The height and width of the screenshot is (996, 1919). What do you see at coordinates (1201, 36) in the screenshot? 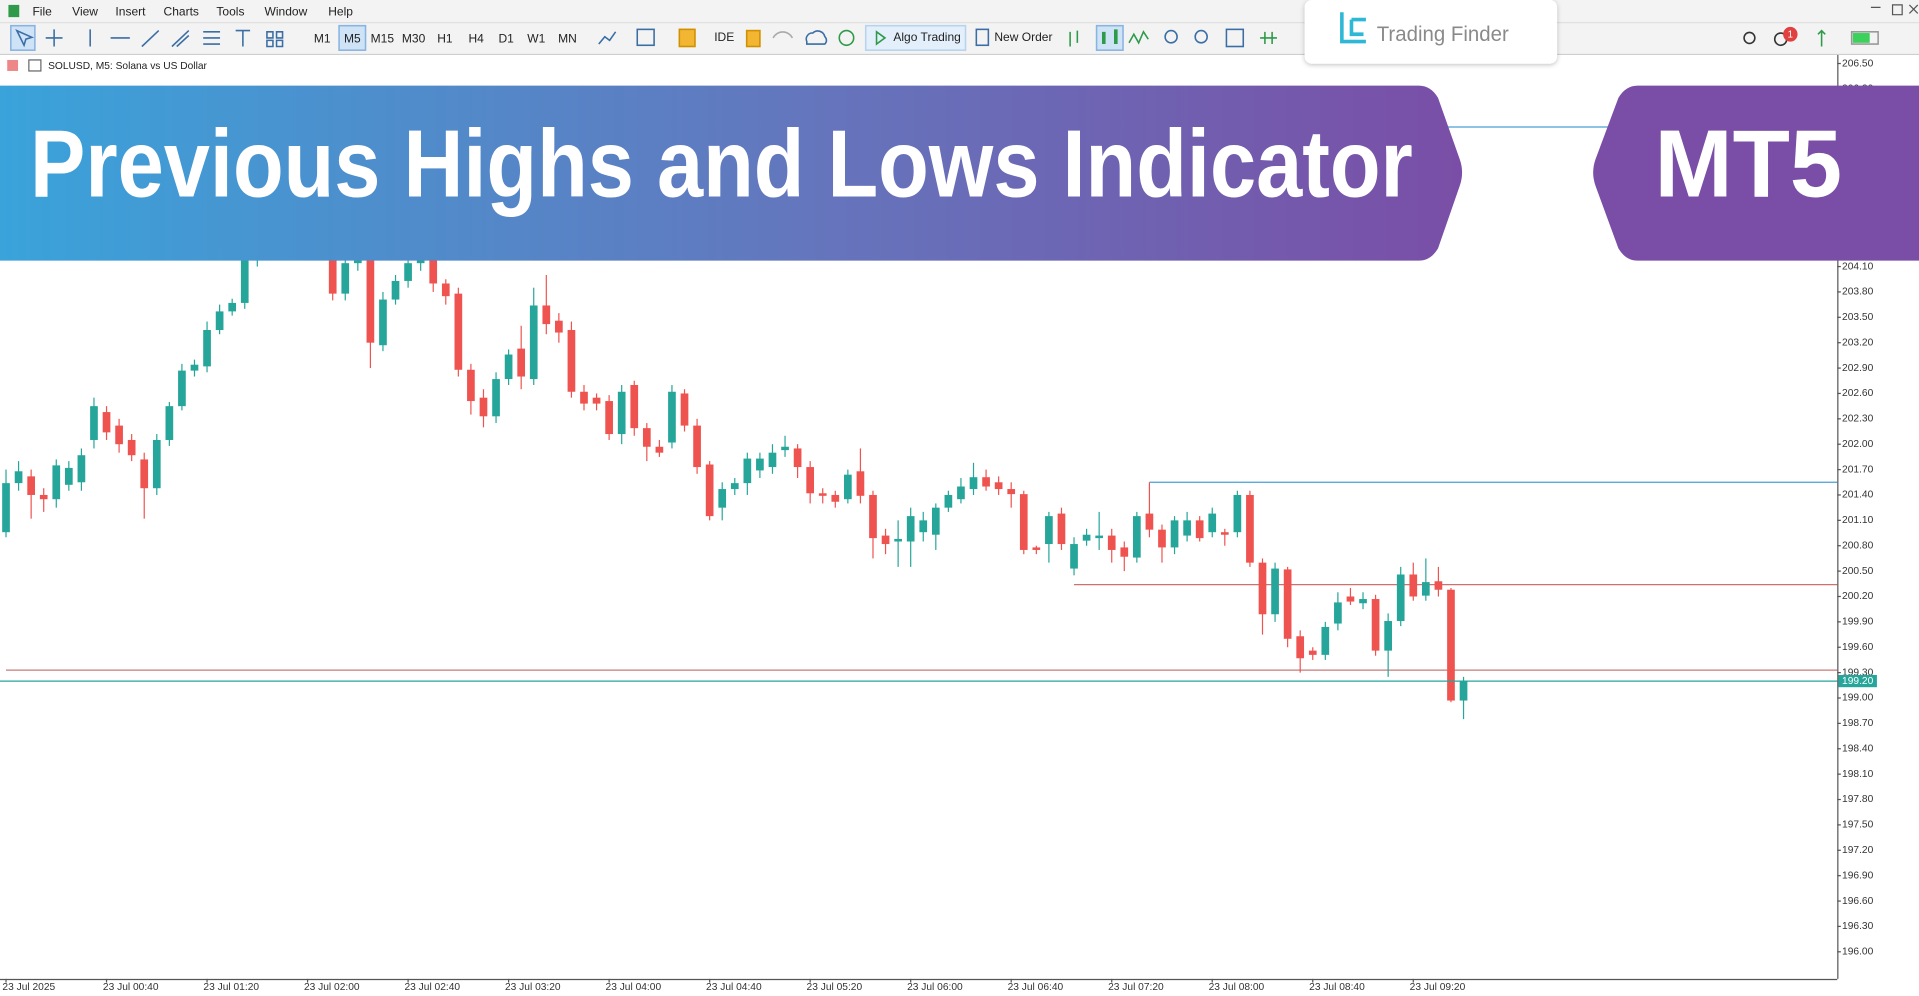
I see `zoom-out` at bounding box center [1201, 36].